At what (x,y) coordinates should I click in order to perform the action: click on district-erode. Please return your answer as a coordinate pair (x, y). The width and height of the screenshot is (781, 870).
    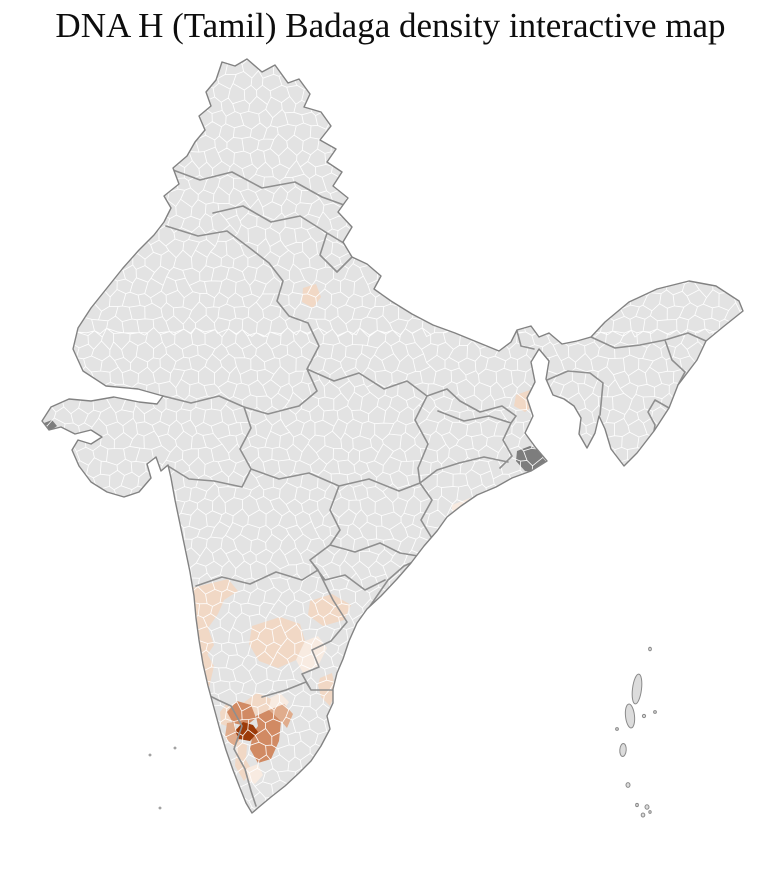
    Looking at the image, I should click on (281, 716).